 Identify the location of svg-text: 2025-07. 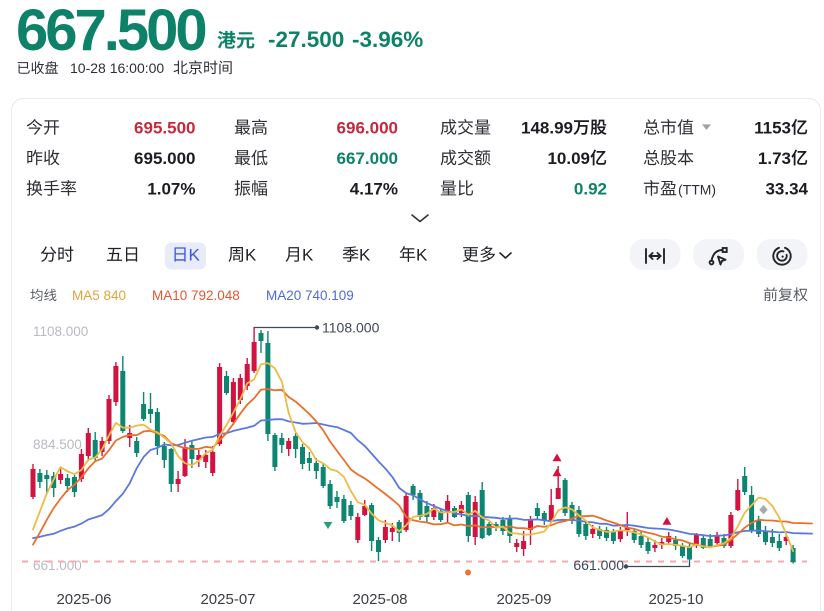
(227, 599).